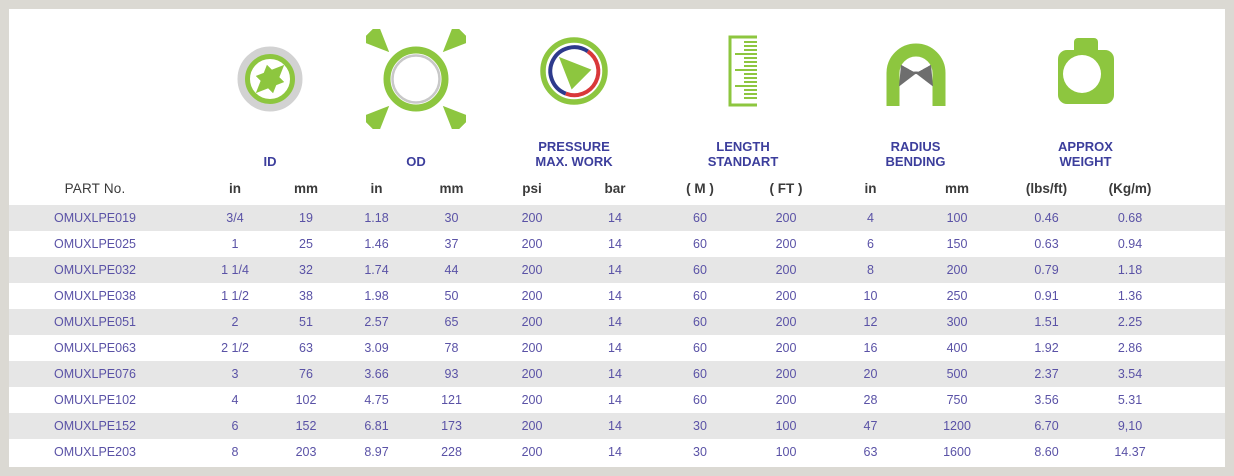 The height and width of the screenshot is (476, 1234). What do you see at coordinates (95, 244) in the screenshot?
I see `part-no-cell: OMUXLPE025` at bounding box center [95, 244].